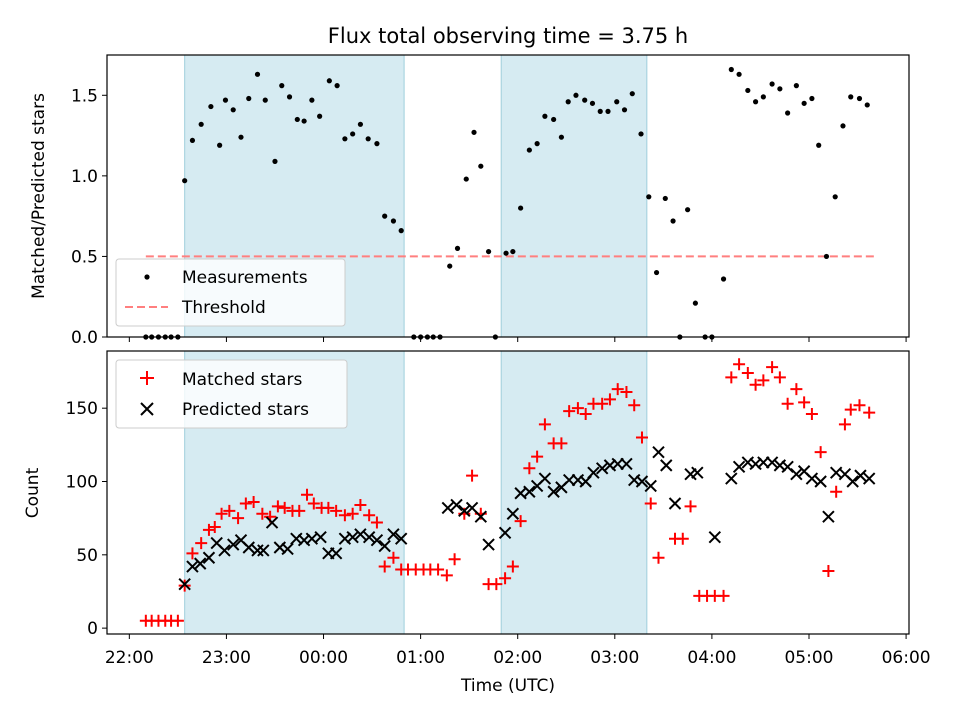  I want to click on top-y-tick-label-0: 0.0, so click(84, 338).